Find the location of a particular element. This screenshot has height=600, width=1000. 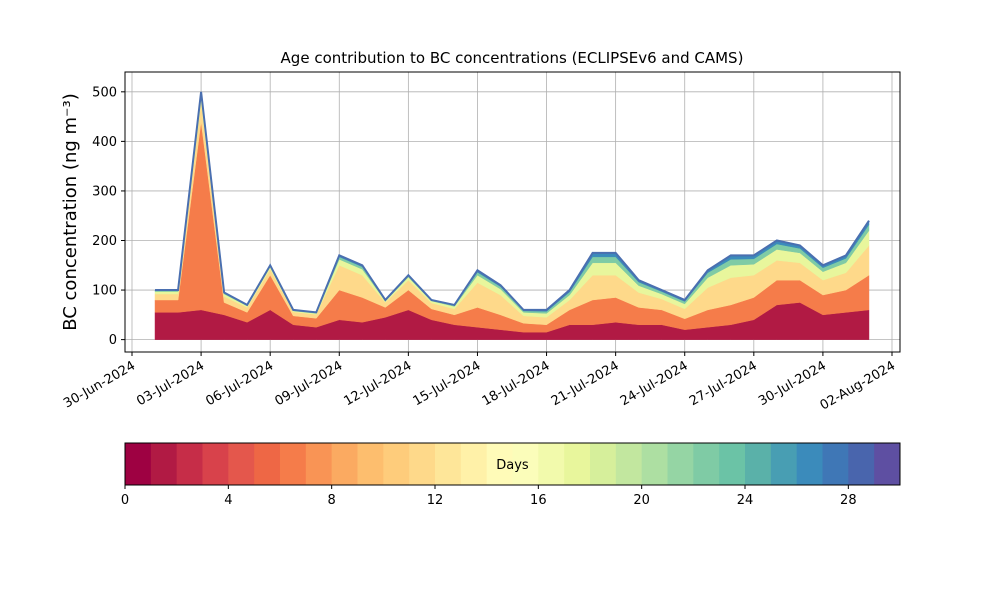

colorbar-tick-label: 24 is located at coordinates (745, 500).